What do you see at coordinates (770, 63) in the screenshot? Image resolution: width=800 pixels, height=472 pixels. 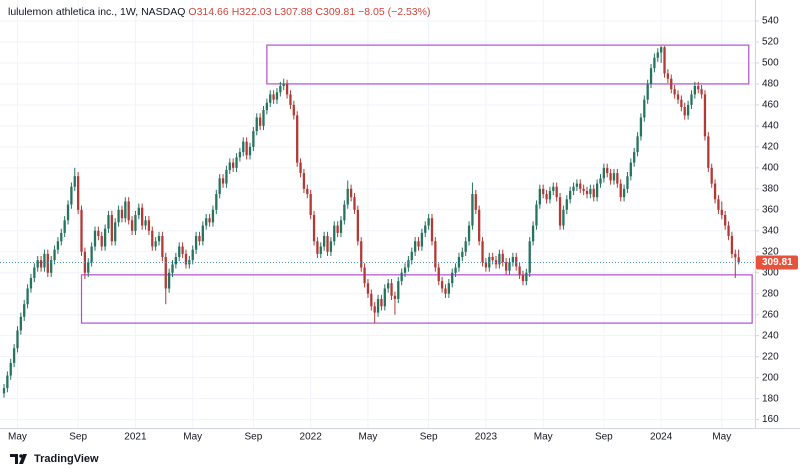 I see `y-tick-label: 500` at bounding box center [770, 63].